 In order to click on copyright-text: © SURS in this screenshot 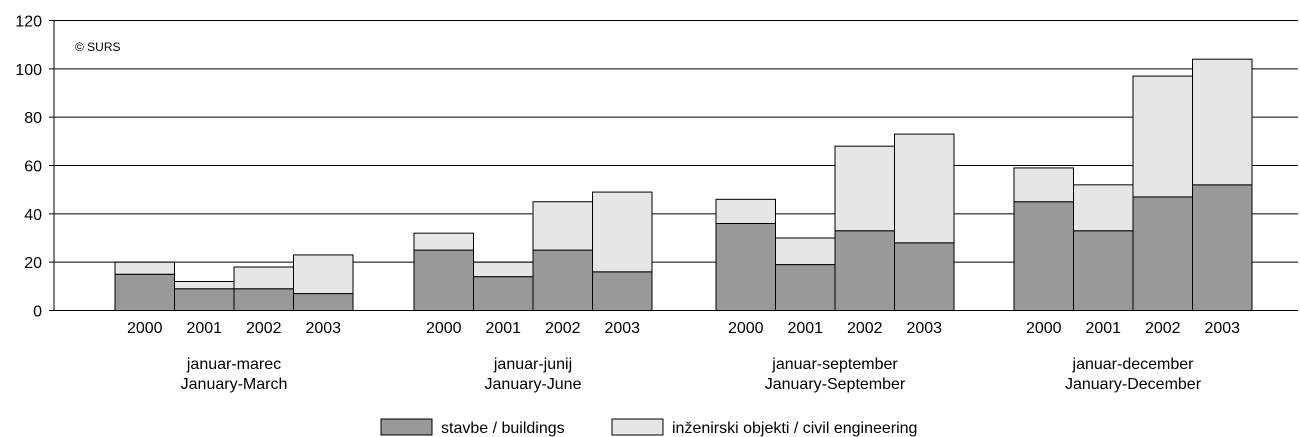, I will do `click(98, 47)`.